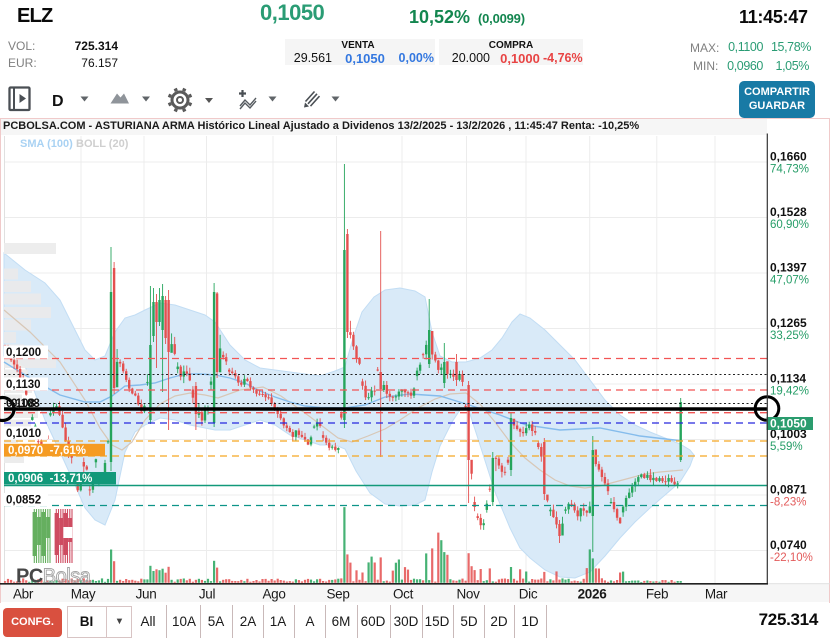  Describe the element at coordinates (789, 281) in the screenshot. I see `svg-text: 47,07%` at that location.